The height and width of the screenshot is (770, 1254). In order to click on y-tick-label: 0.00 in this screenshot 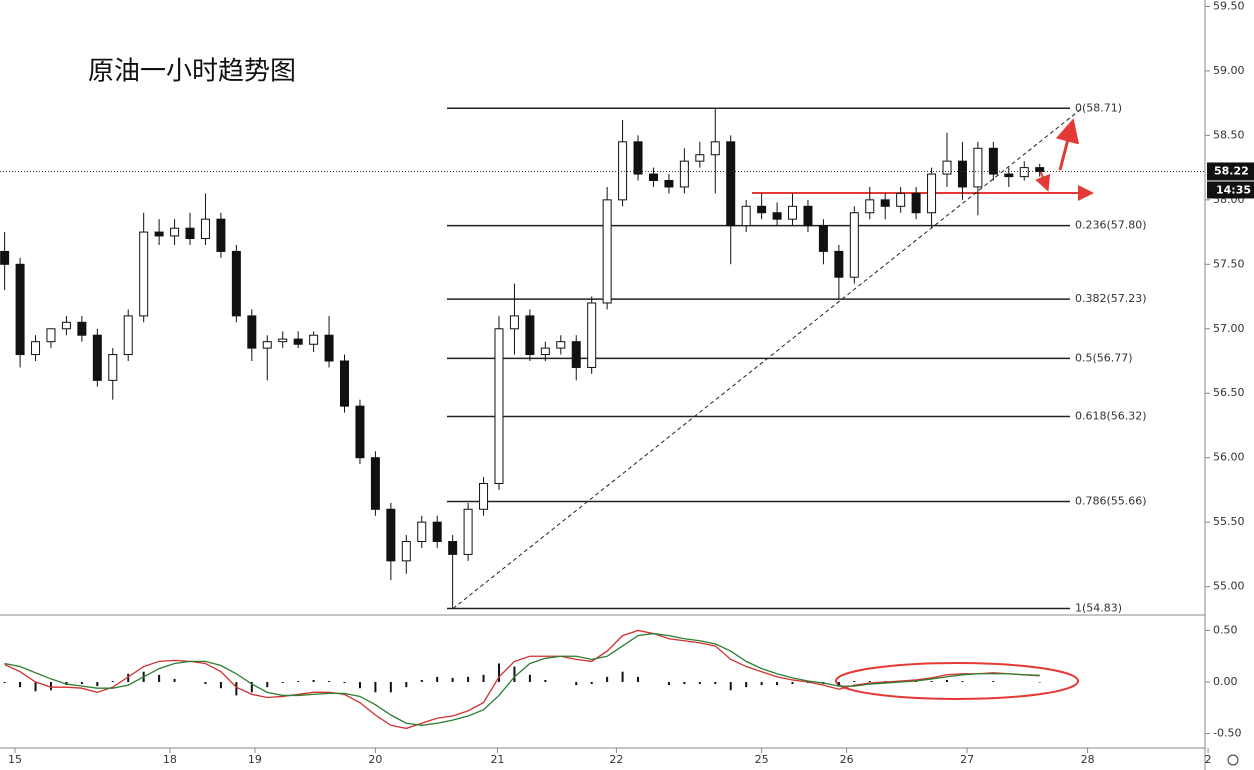, I will do `click(1225, 681)`.